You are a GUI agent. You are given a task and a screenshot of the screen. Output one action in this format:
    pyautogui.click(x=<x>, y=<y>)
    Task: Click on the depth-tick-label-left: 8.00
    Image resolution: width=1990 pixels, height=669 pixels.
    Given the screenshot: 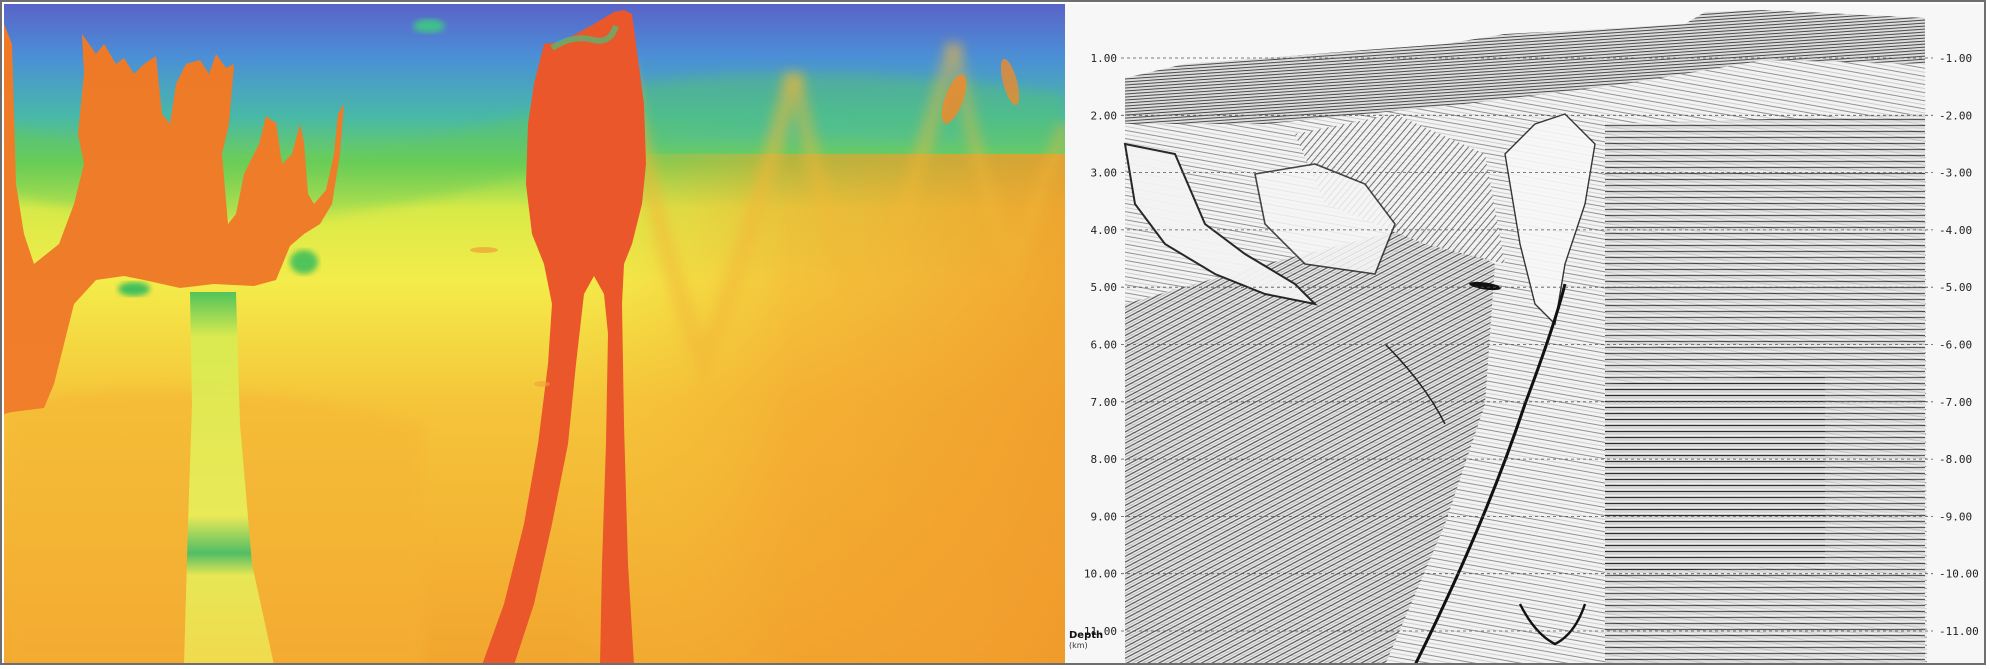 What is the action you would take?
    pyautogui.click(x=1104, y=459)
    